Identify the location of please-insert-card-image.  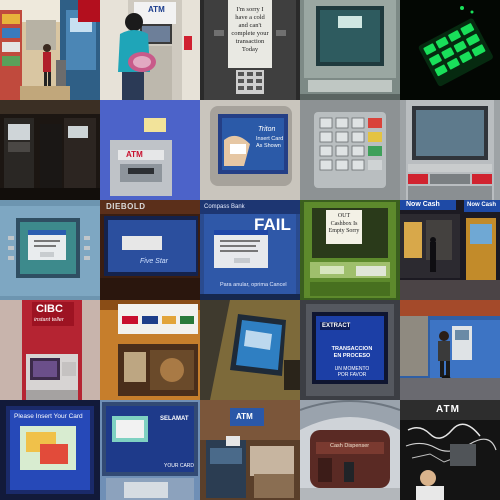
(50, 450).